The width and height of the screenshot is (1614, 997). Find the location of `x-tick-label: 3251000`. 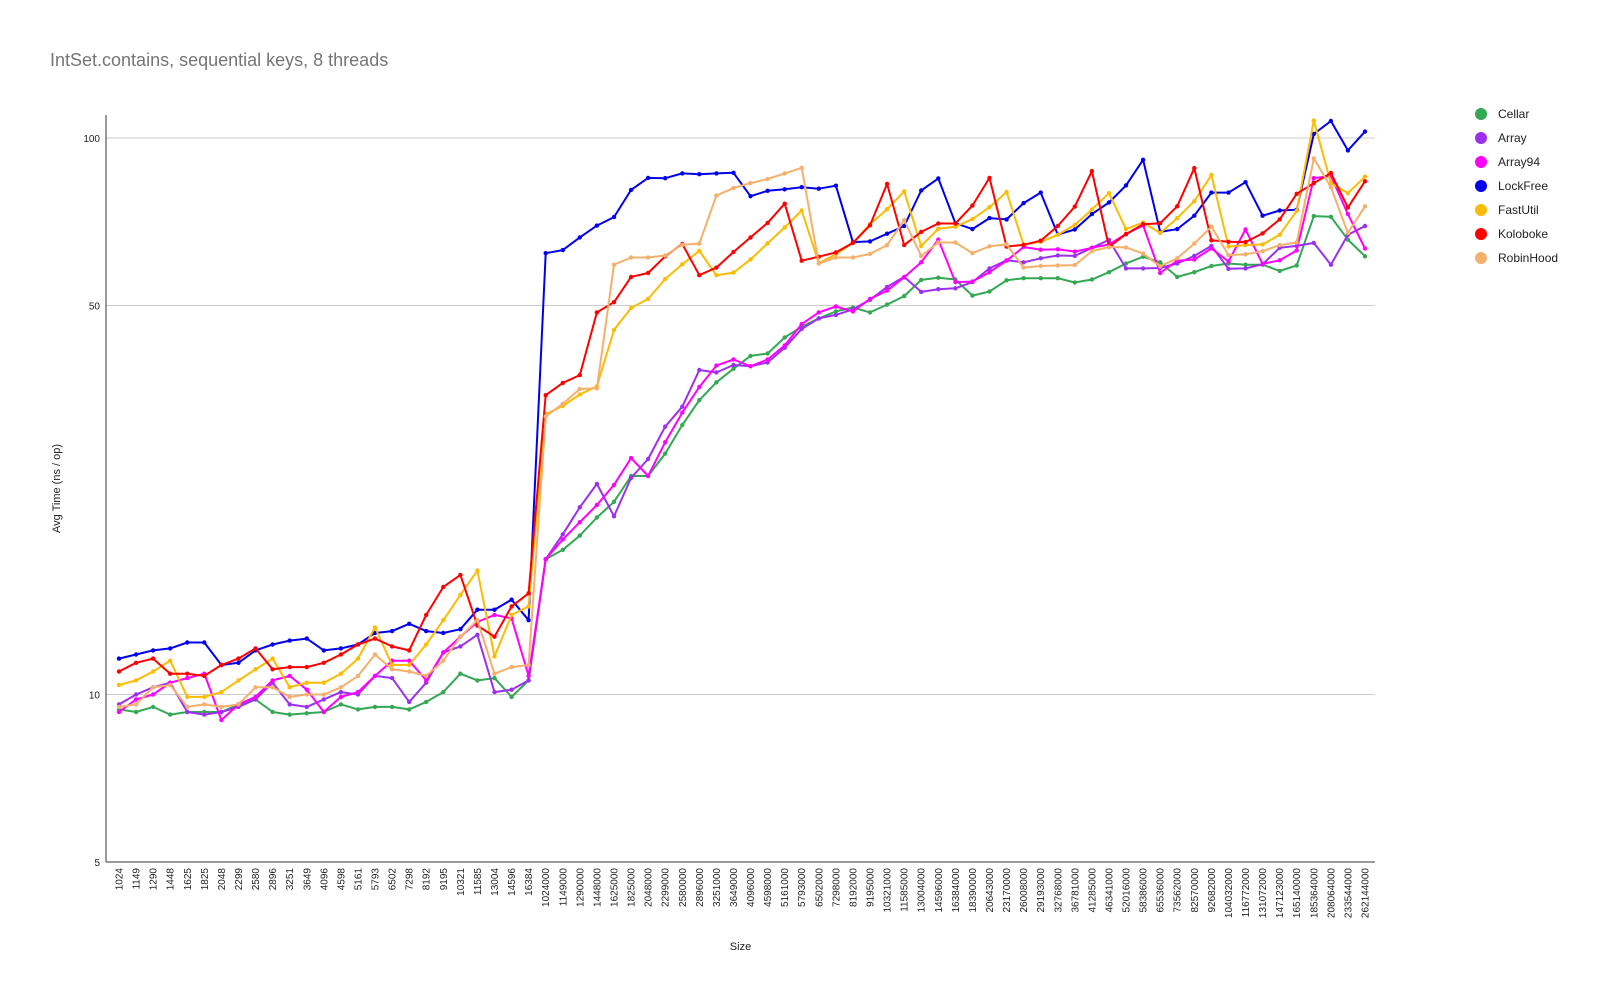

x-tick-label: 3251000 is located at coordinates (717, 887).